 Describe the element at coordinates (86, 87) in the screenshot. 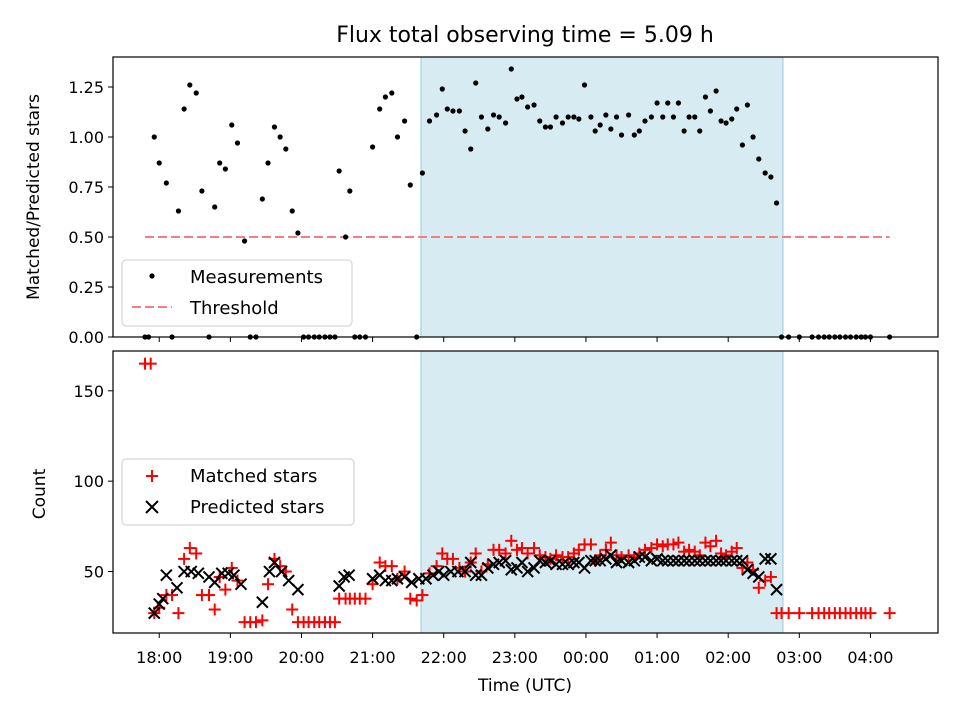

I see `top-ytick-label: 1.25` at that location.